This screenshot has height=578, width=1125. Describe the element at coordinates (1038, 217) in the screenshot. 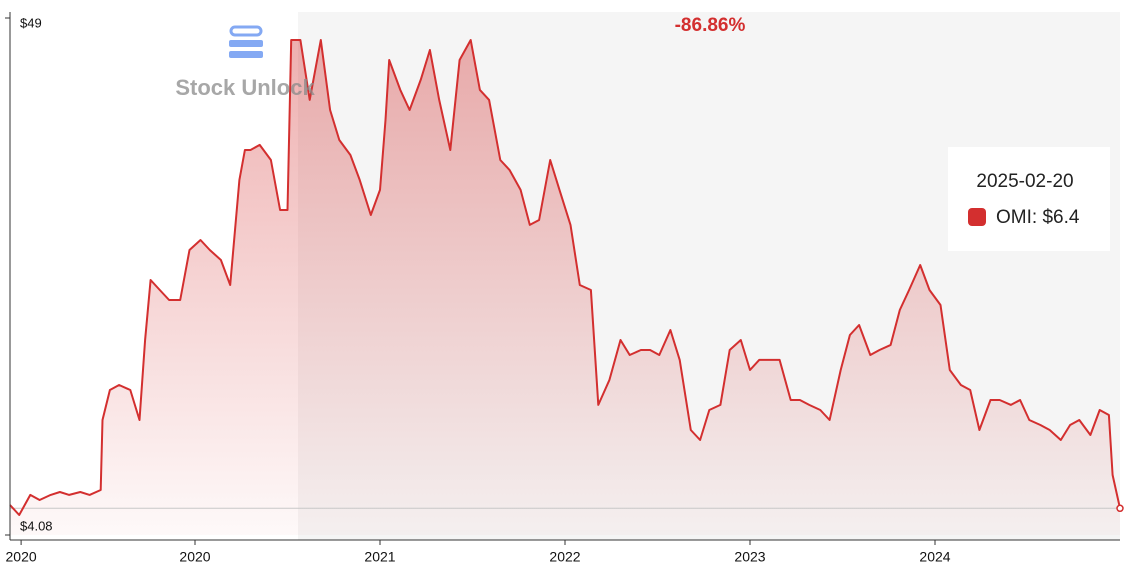

I see `tooltip-value: OMI: $6.4` at that location.